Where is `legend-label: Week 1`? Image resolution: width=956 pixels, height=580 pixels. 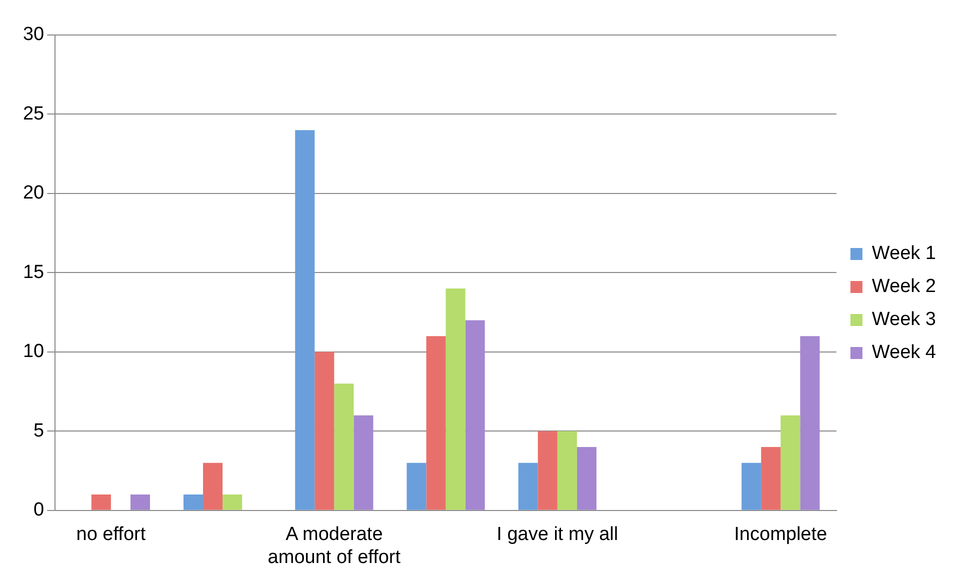 legend-label: Week 1 is located at coordinates (904, 253).